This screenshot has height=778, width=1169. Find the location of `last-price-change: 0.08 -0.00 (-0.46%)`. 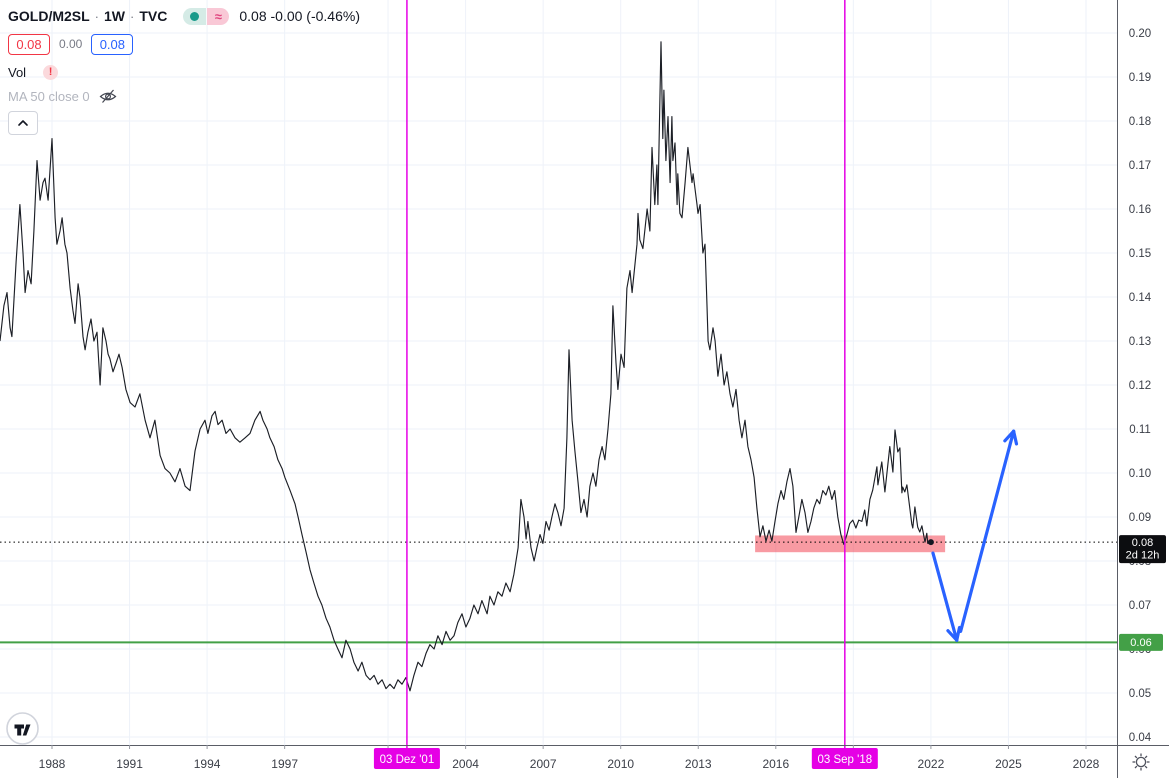

last-price-change: 0.08 -0.00 (-0.46%) is located at coordinates (299, 16).